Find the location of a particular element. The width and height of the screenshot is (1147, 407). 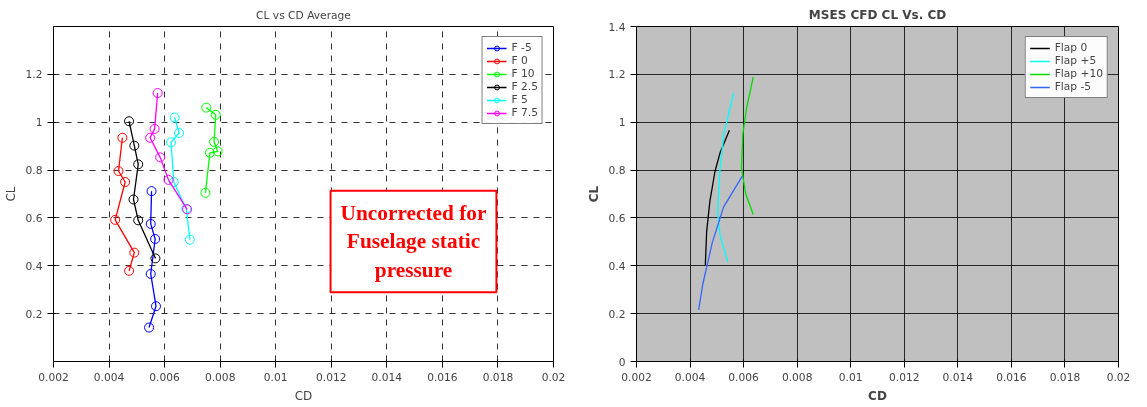

annotation: Uncorrected for Fuselage static pressure is located at coordinates (413, 241).